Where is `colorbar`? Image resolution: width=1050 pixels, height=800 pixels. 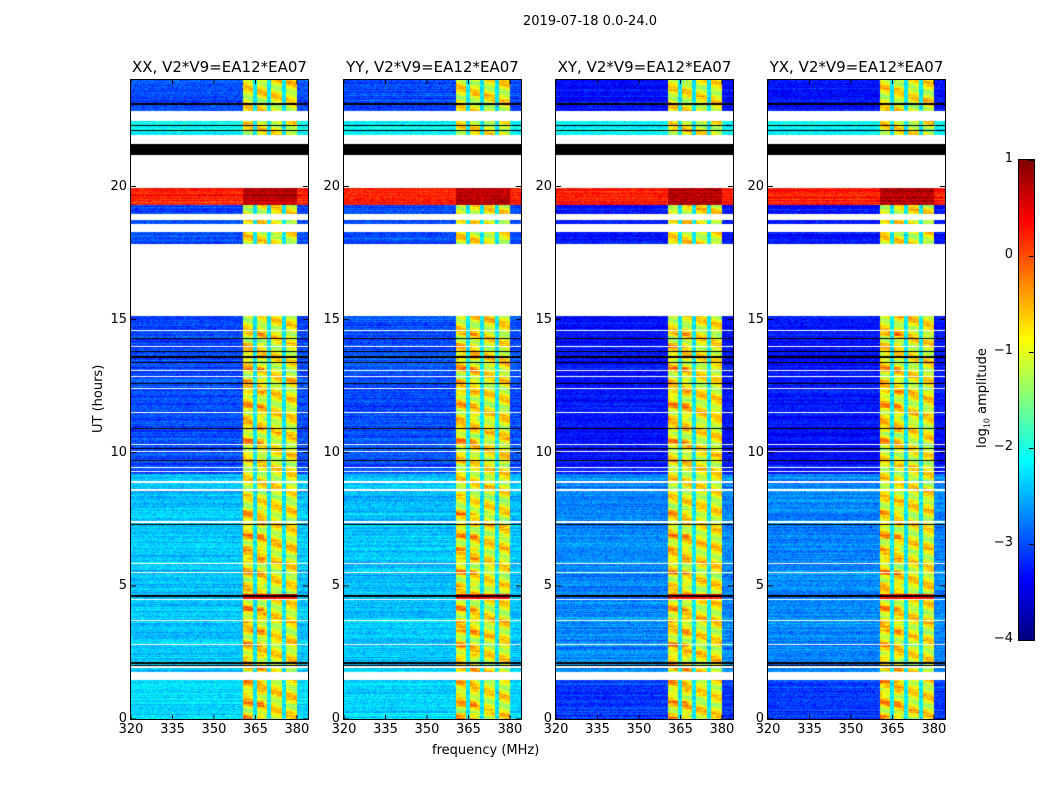 colorbar is located at coordinates (1026, 400).